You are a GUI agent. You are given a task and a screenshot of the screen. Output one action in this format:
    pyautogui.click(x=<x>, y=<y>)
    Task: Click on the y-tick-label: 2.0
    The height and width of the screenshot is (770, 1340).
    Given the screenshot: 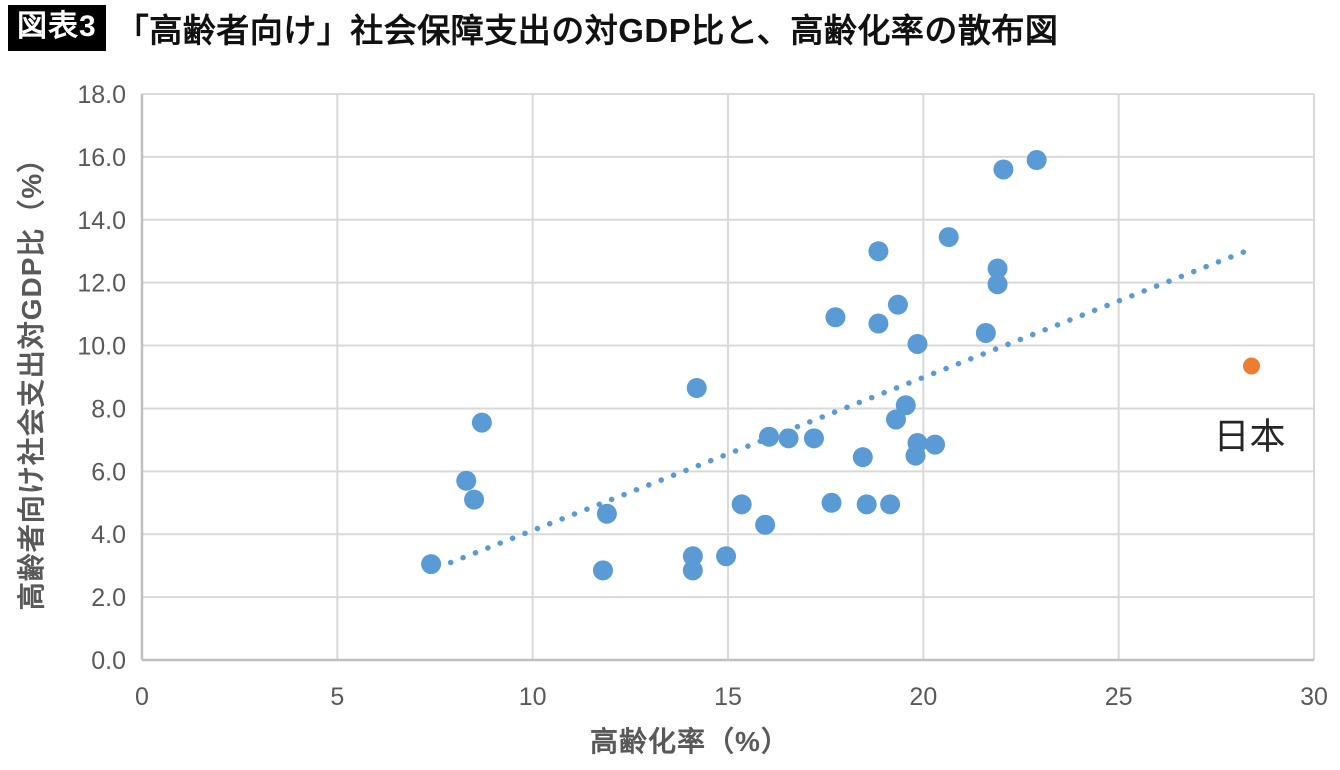 What is the action you would take?
    pyautogui.click(x=108, y=598)
    